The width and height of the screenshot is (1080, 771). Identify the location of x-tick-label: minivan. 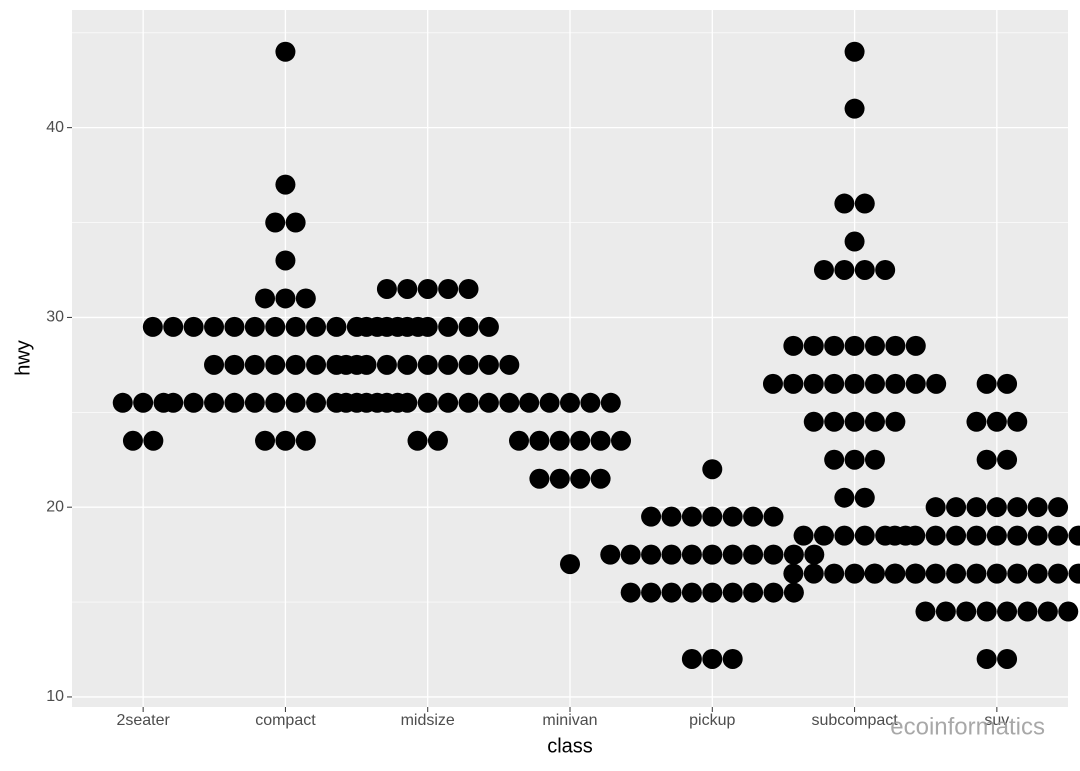
(569, 720).